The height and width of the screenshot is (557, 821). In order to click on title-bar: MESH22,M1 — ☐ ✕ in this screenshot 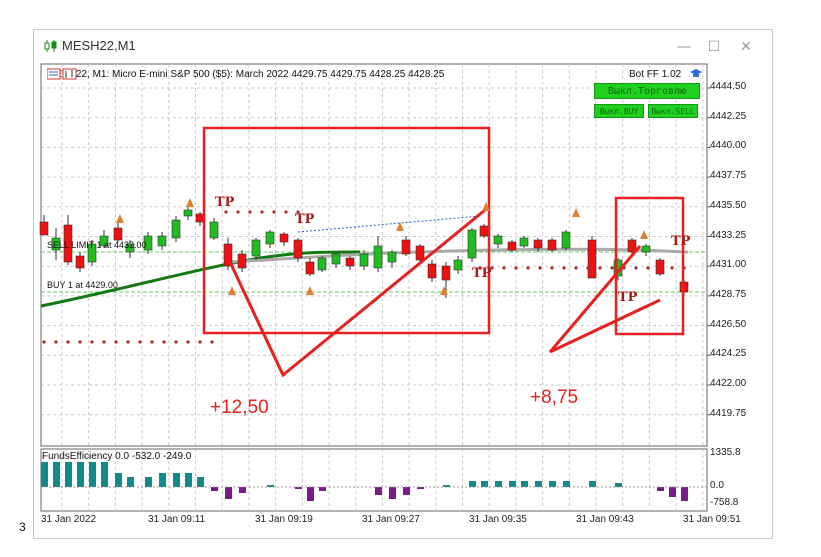, I will do `click(403, 47)`.